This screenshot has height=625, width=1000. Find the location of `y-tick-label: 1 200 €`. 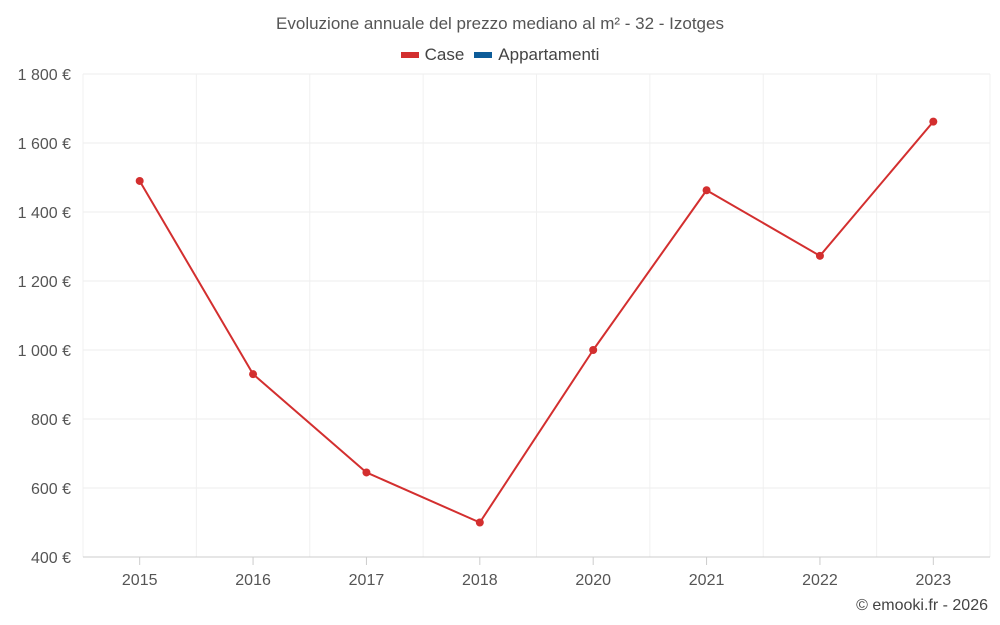

y-tick-label: 1 200 € is located at coordinates (44, 282).